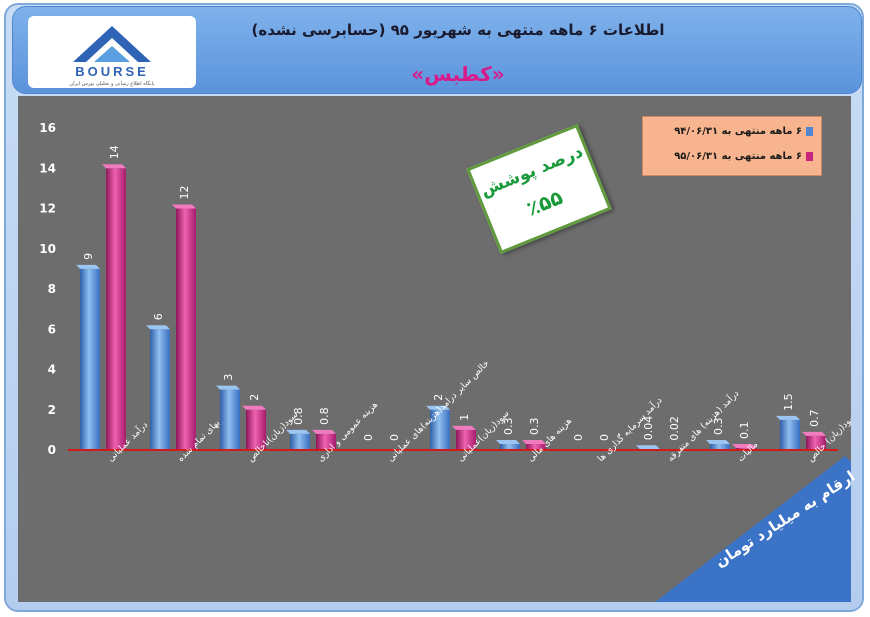 Image resolution: width=870 pixels, height=617 pixels. I want to click on value-label-series-2: 0.8, so click(324, 416).